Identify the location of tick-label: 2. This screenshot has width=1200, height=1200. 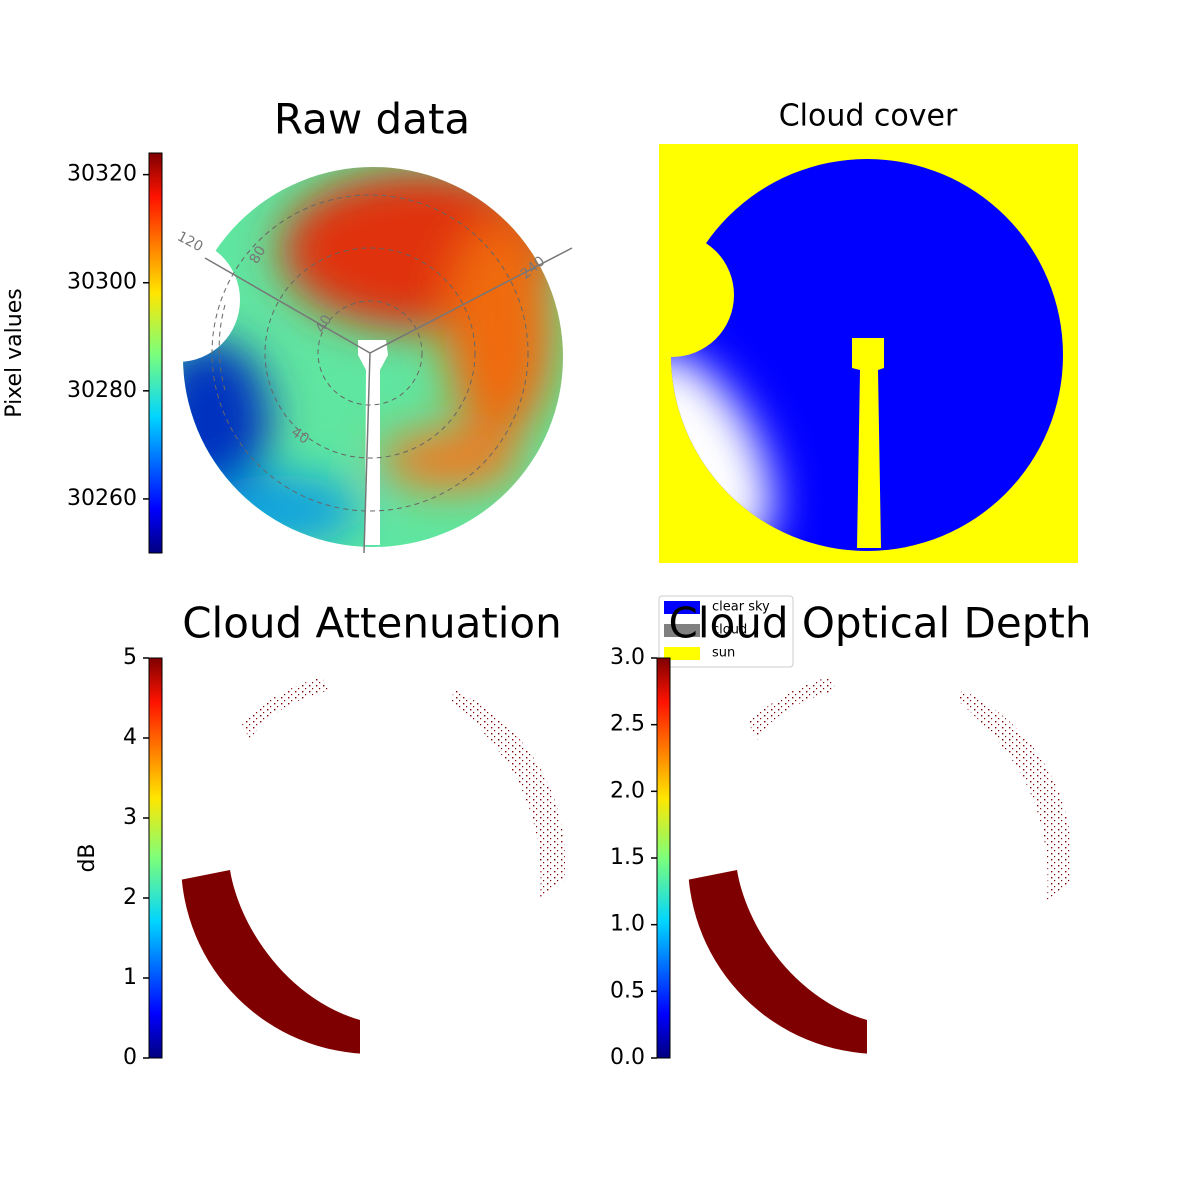
(130, 897).